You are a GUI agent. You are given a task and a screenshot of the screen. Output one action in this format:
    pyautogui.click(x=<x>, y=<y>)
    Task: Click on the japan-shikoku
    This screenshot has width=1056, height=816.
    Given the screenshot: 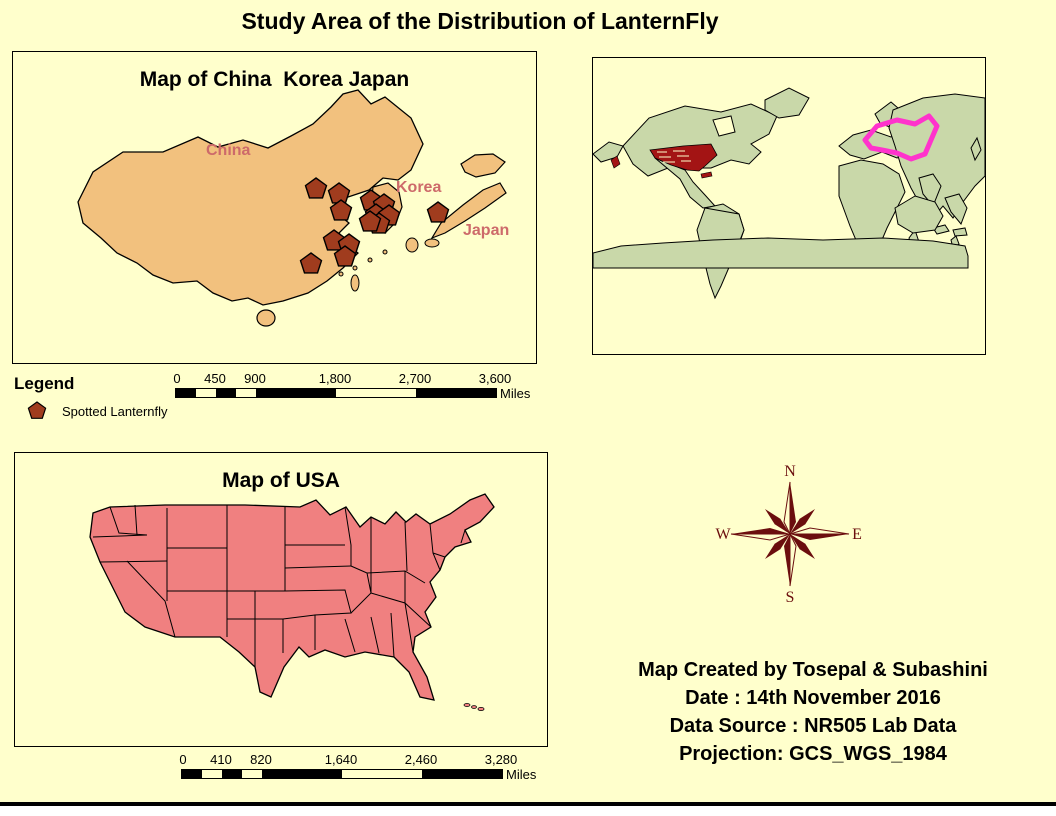 What is the action you would take?
    pyautogui.click(x=432, y=243)
    